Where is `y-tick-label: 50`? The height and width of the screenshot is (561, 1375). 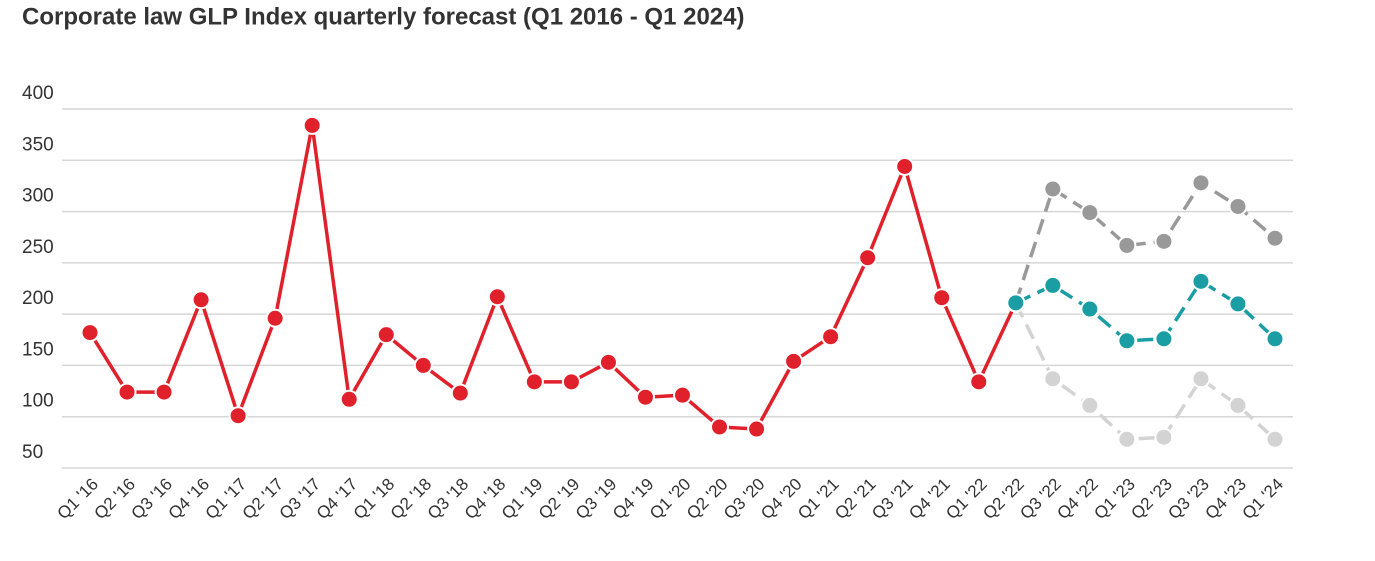
y-tick-label: 50 is located at coordinates (32, 452).